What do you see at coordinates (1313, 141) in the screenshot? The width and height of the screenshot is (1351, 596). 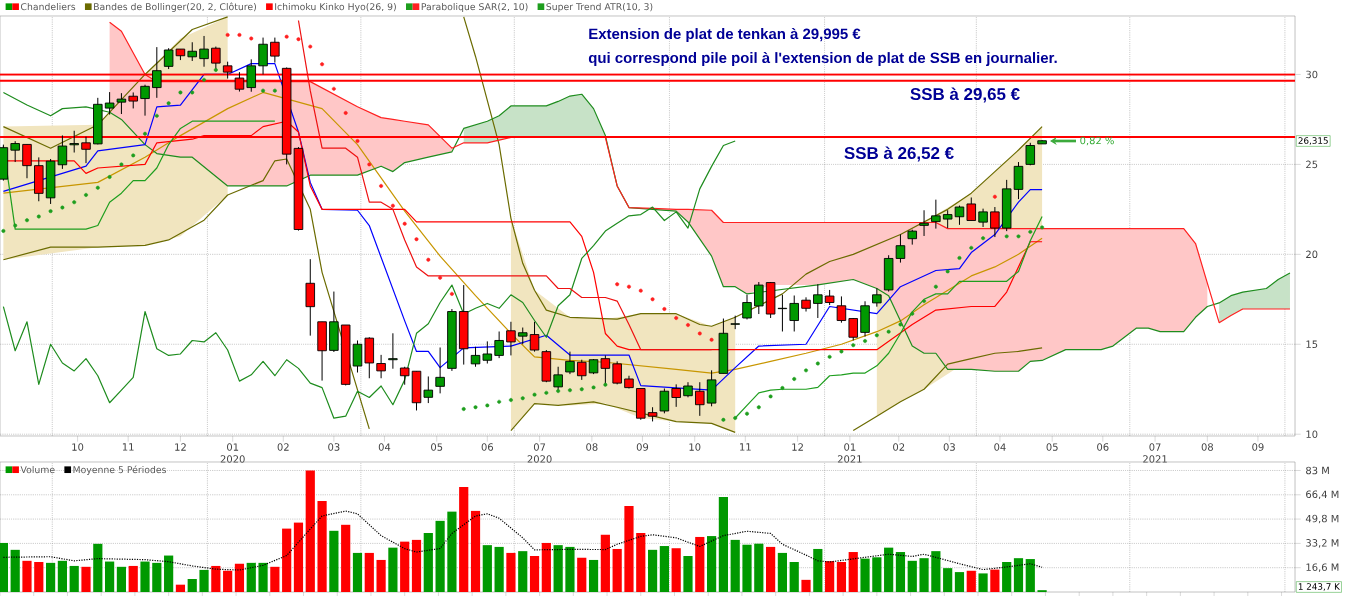 I see `text: 26,315` at bounding box center [1313, 141].